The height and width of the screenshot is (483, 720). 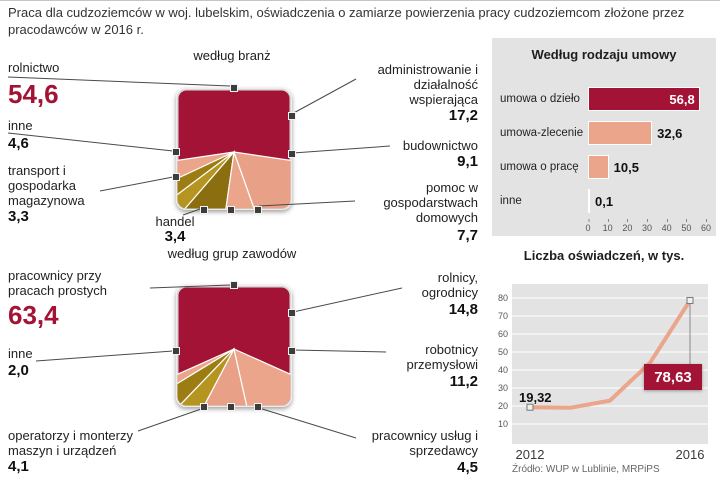 What do you see at coordinates (604, 255) in the screenshot?
I see `line-chart-title: Liczba oświadczeń, w tys.` at bounding box center [604, 255].